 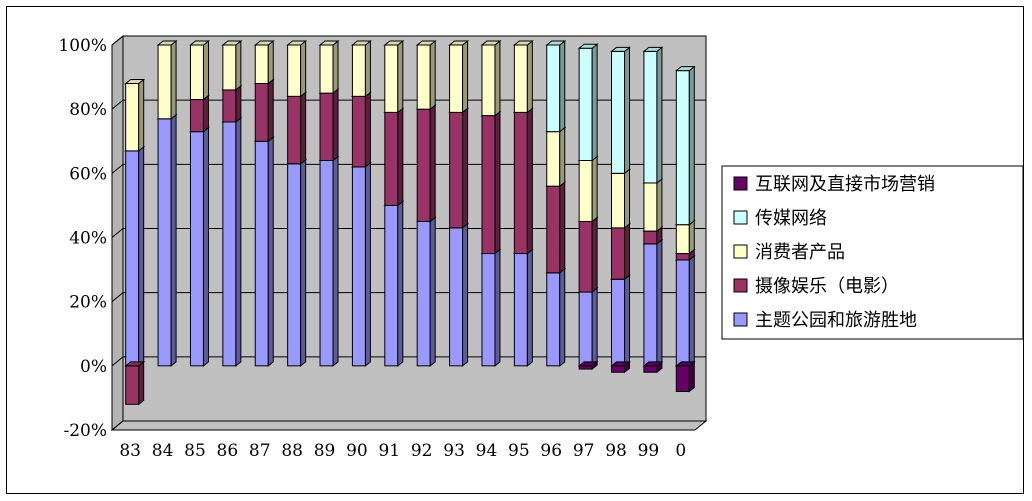 What do you see at coordinates (88, 239) in the screenshot?
I see `y-tick-label: 40%` at bounding box center [88, 239].